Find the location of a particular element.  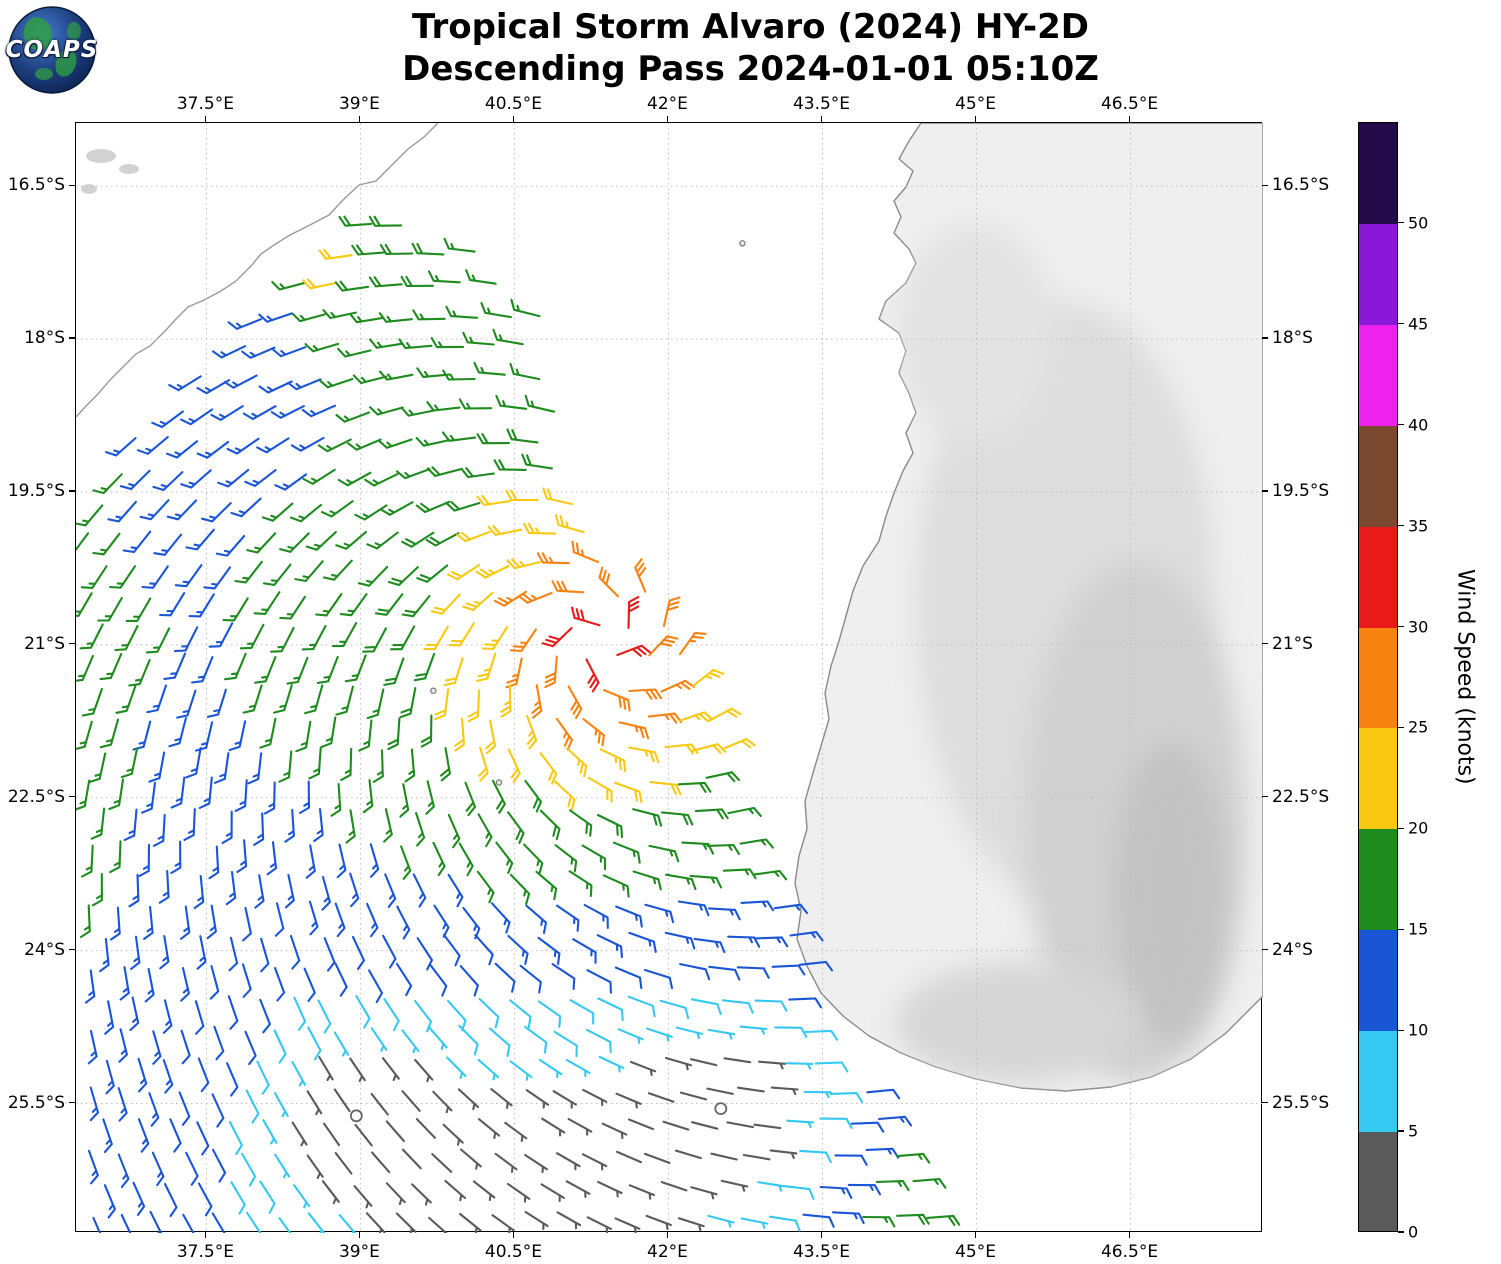

colorbar-tick-label: 5 is located at coordinates (1413, 1131).